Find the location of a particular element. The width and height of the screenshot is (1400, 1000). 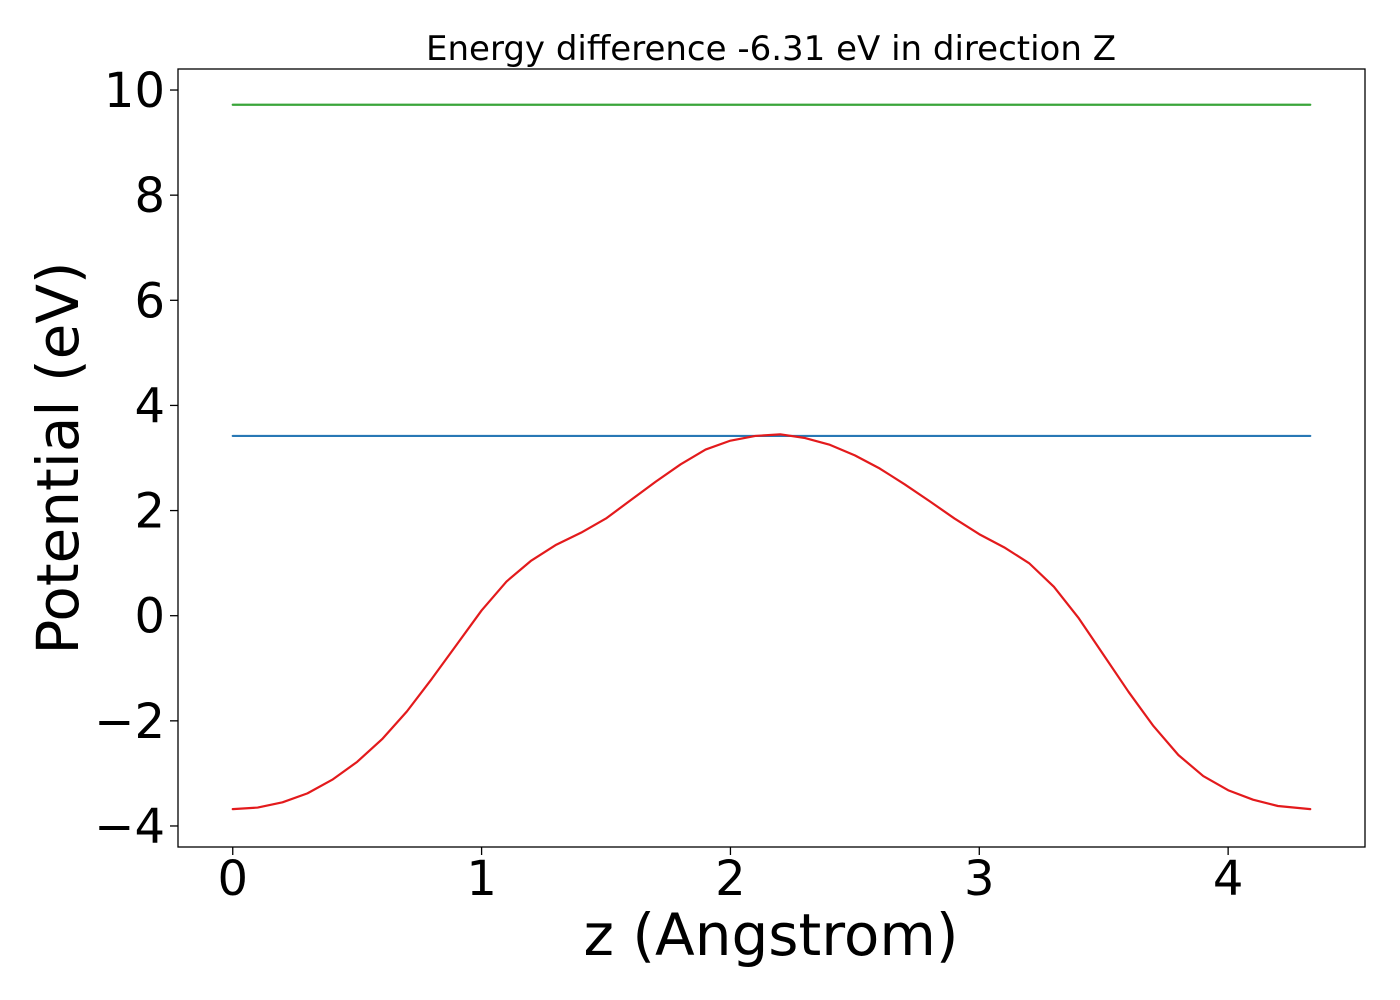

y-tick-label: −2 is located at coordinates (129, 722).